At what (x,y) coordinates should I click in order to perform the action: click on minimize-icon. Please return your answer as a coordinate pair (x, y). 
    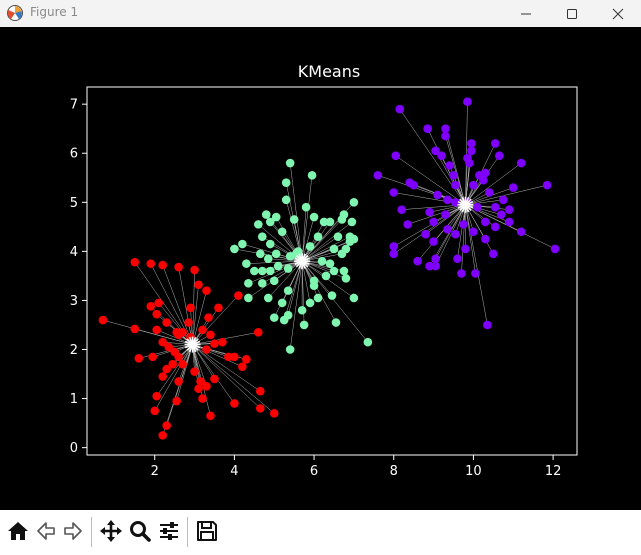
    Looking at the image, I should click on (526, 13).